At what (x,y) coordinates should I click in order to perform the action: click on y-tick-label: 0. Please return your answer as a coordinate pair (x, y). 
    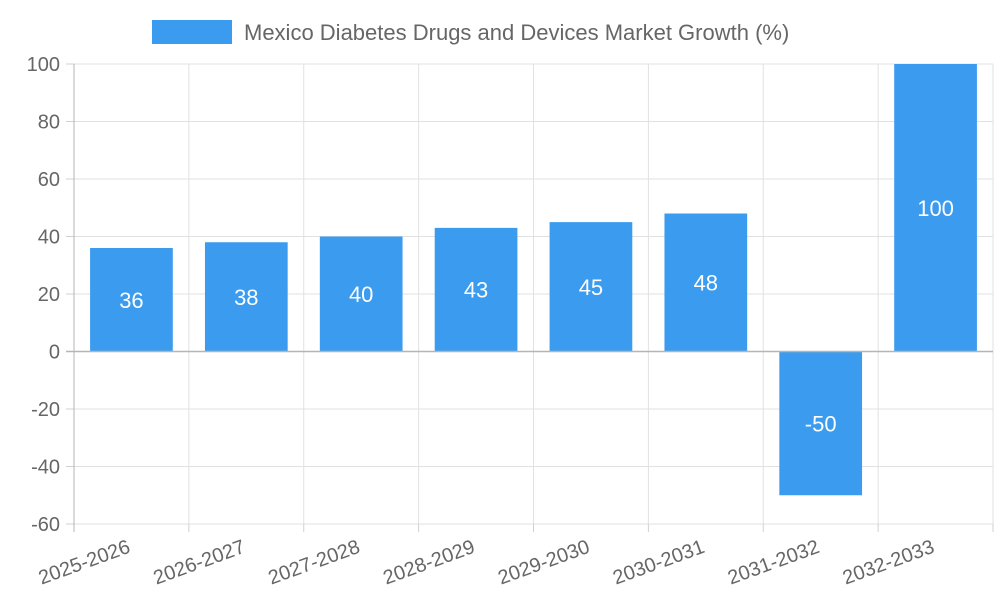
    Looking at the image, I should click on (54, 353).